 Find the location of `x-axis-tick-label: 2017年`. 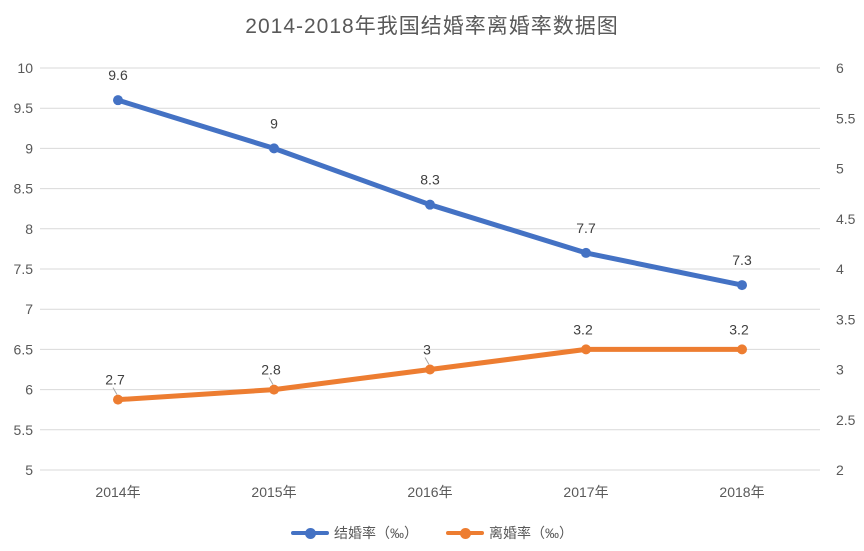

x-axis-tick-label: 2017年 is located at coordinates (585, 492).